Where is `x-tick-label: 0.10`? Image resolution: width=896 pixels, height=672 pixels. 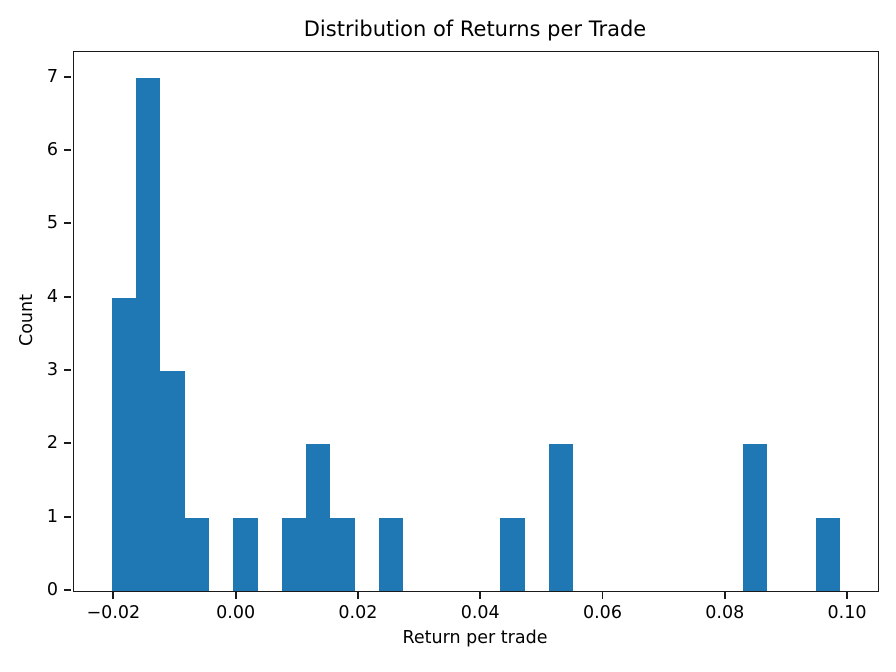 x-tick-label: 0.10 is located at coordinates (847, 613).